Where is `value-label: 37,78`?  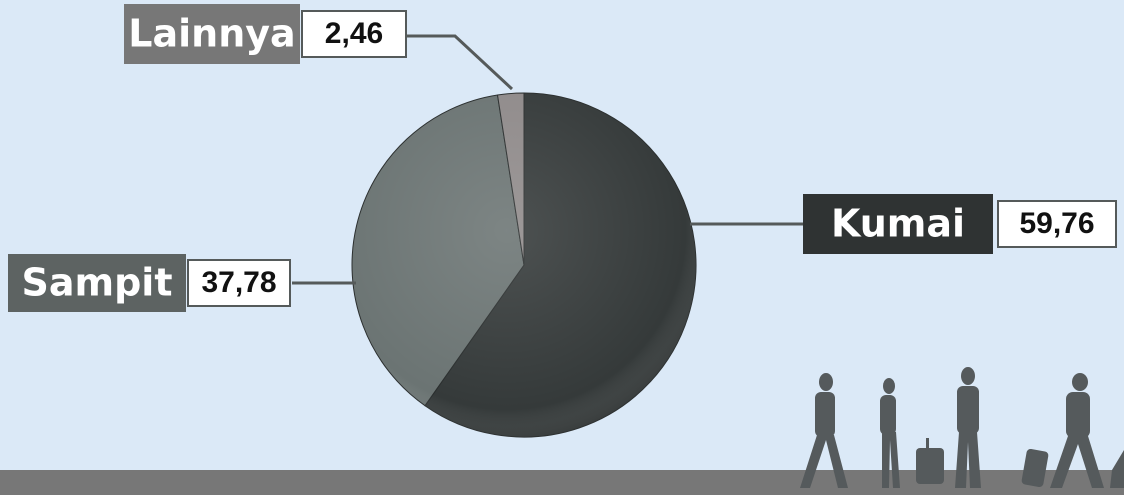
value-label: 37,78 is located at coordinates (238, 282).